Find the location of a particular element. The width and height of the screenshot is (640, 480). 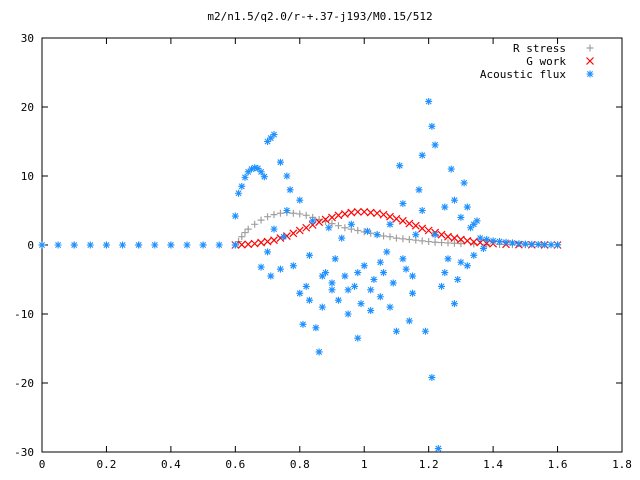

y-tick-label: 20 is located at coordinates (27, 107).